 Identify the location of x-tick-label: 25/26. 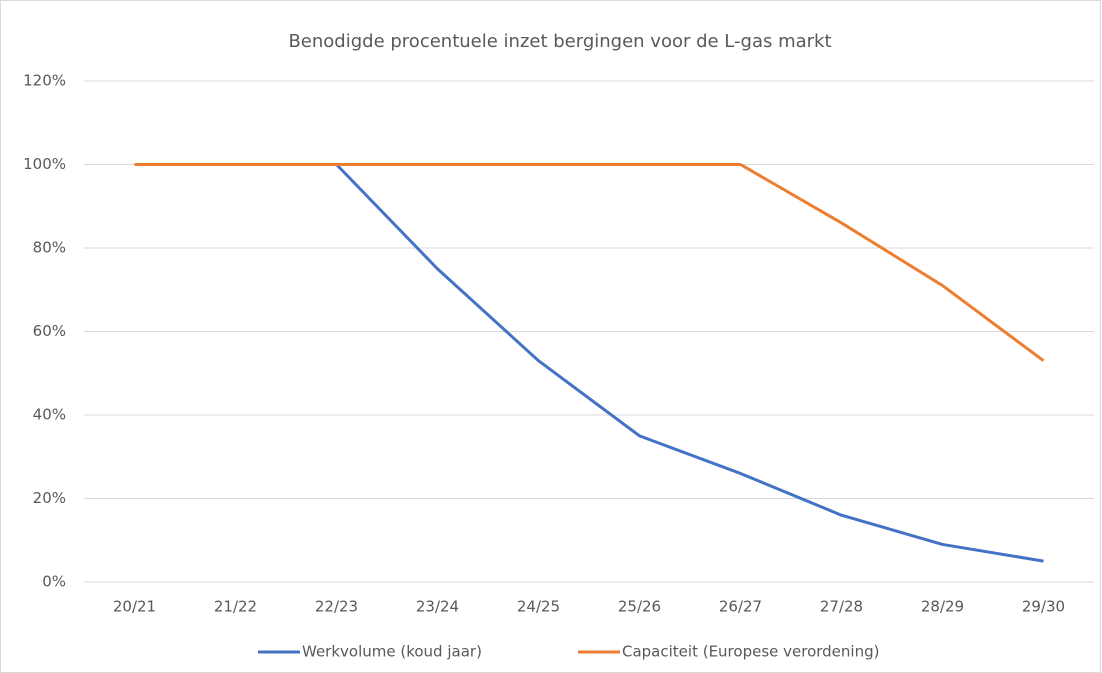
(639, 607).